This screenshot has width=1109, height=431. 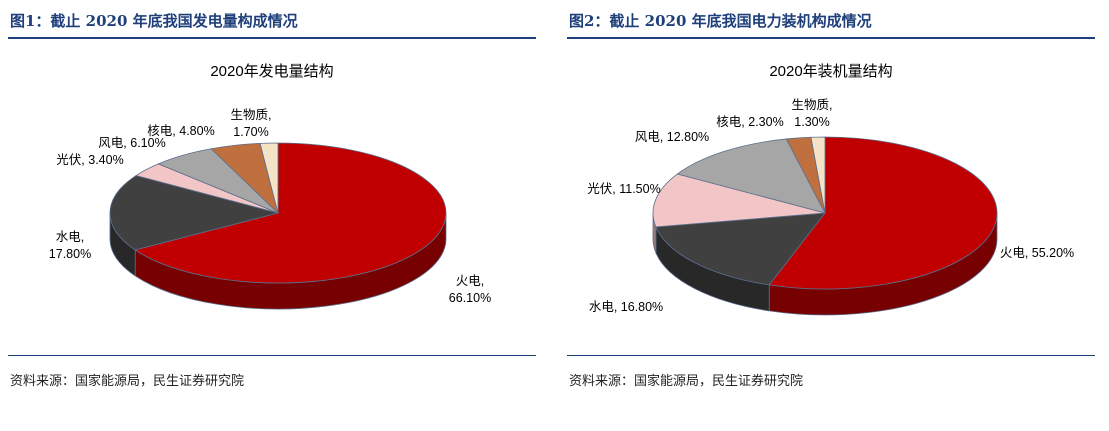 What do you see at coordinates (89, 160) in the screenshot?
I see `slice-label-光伏: 光伏, 3.40%` at bounding box center [89, 160].